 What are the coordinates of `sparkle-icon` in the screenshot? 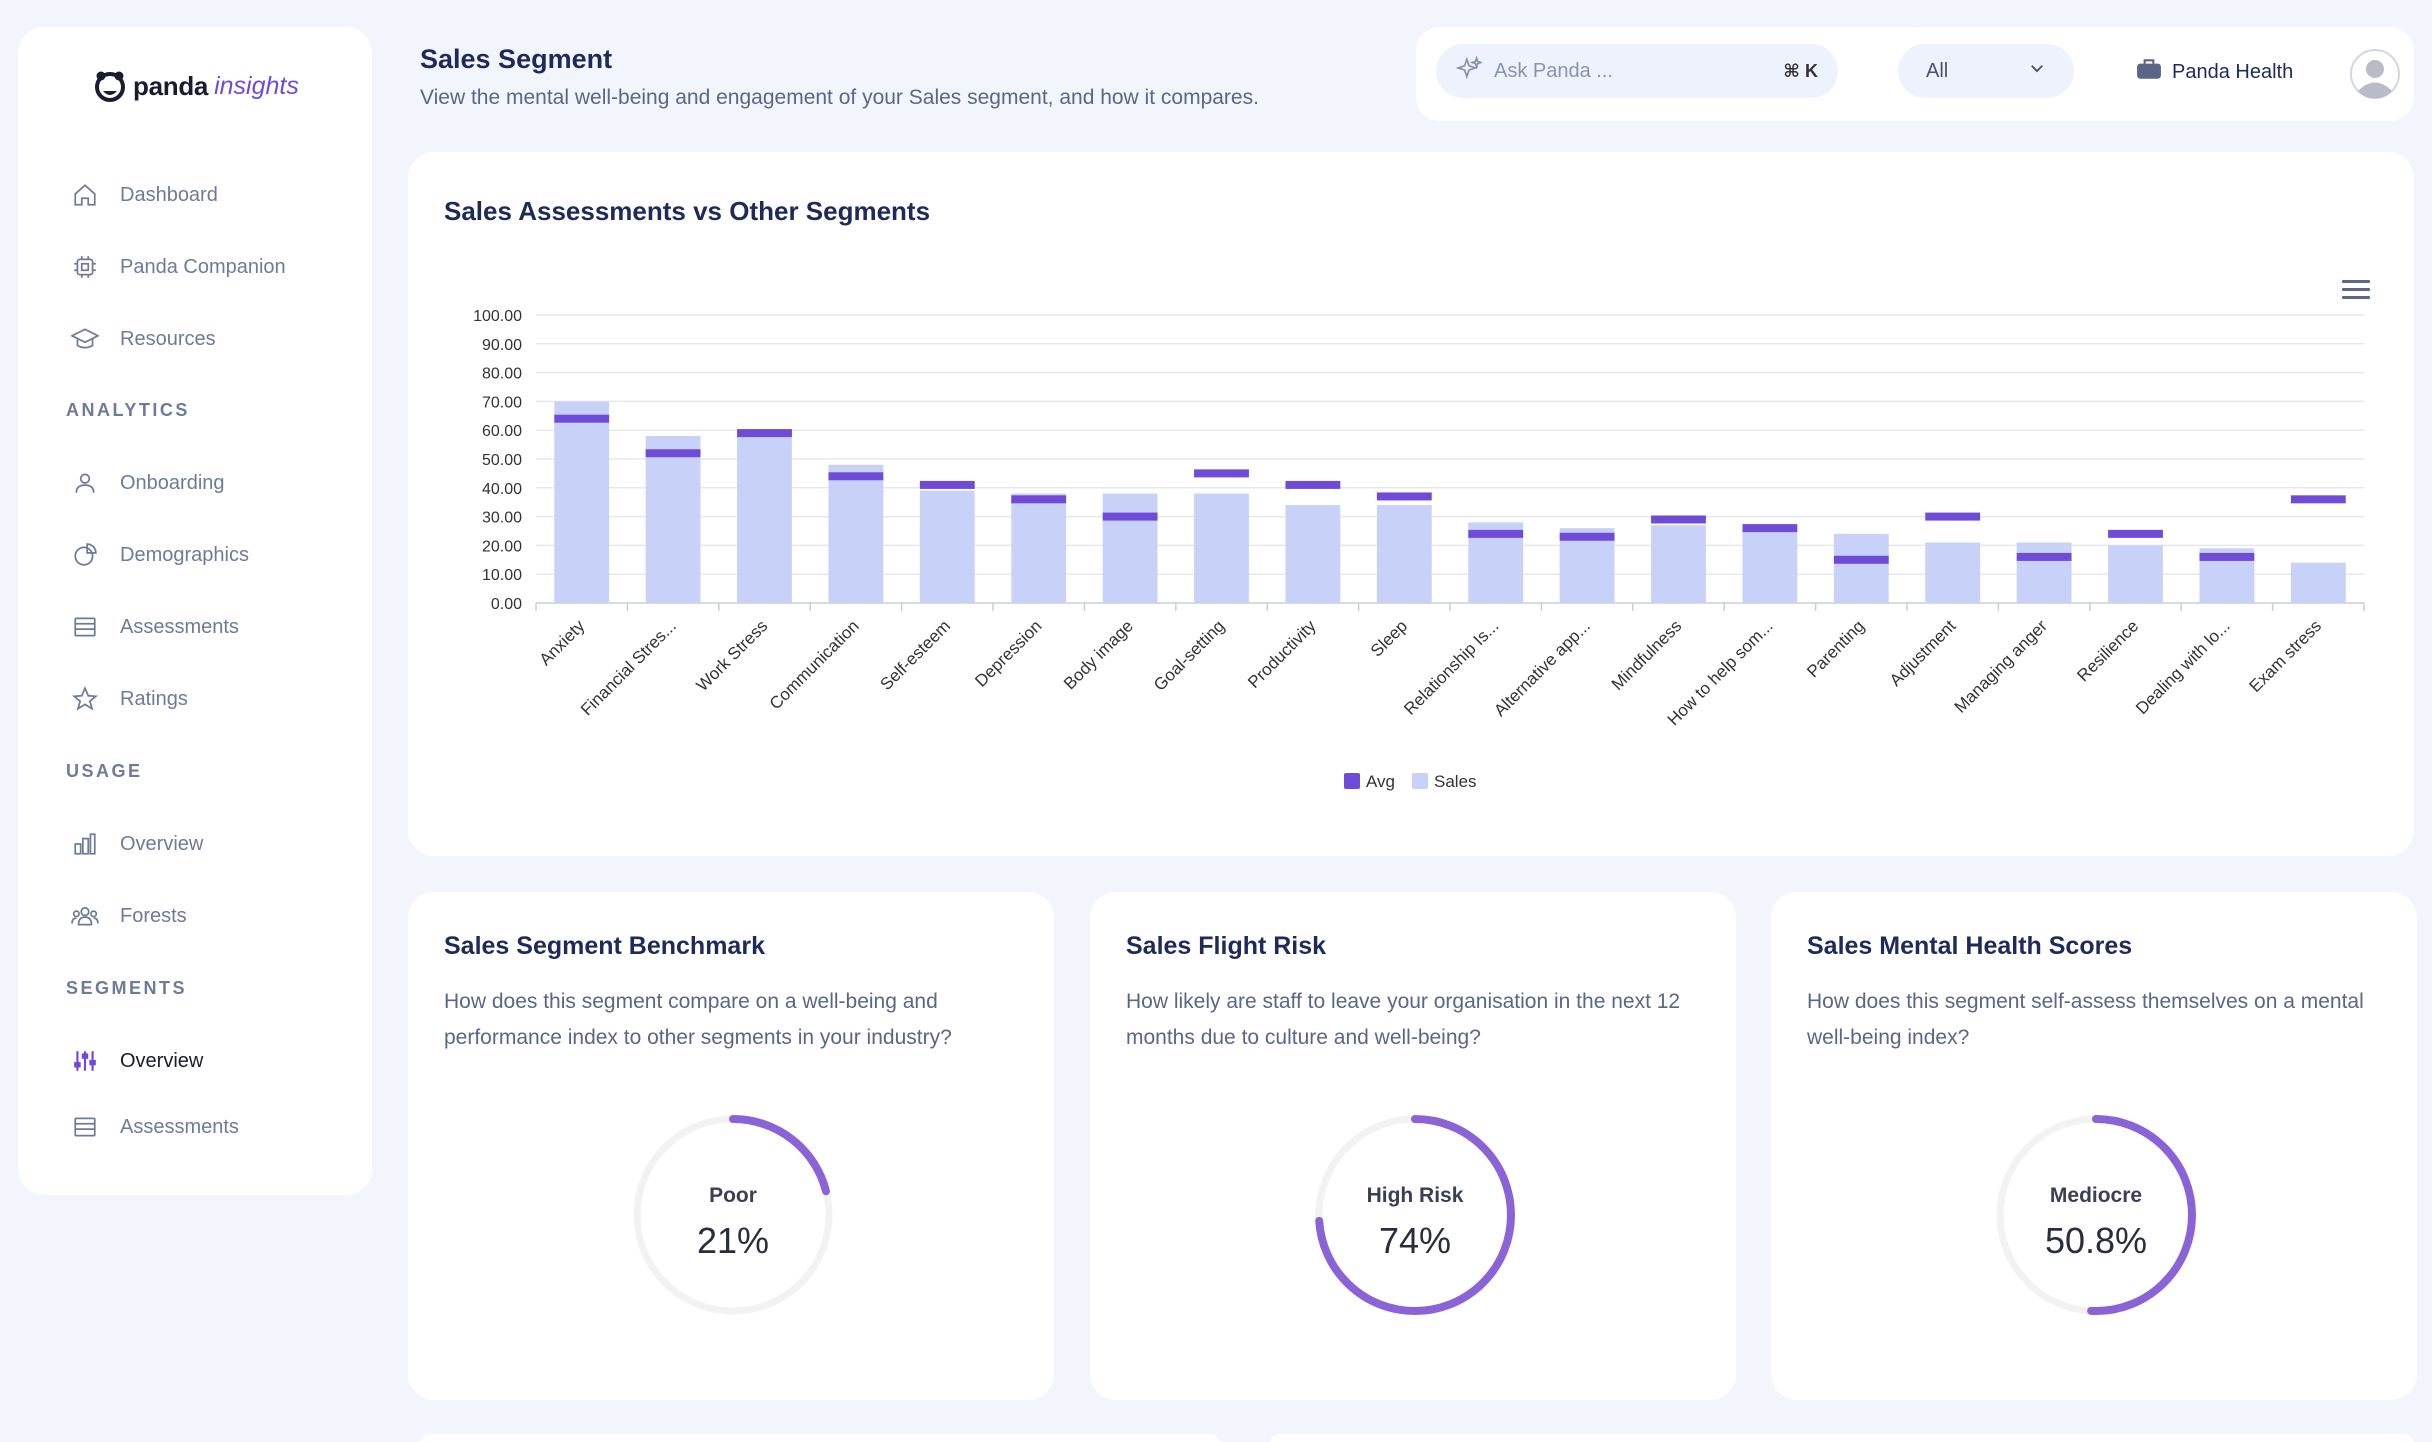 It's located at (1469, 70).